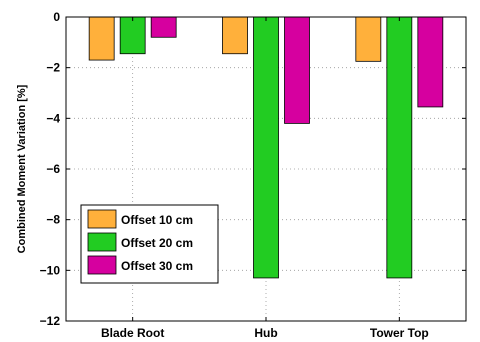  Describe the element at coordinates (56, 17) in the screenshot. I see `y-tick-label: 0` at that location.